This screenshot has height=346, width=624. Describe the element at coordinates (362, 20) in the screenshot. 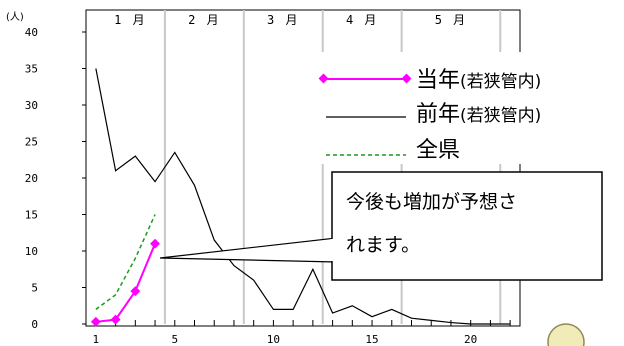

I see `month-label: 4 月` at that location.